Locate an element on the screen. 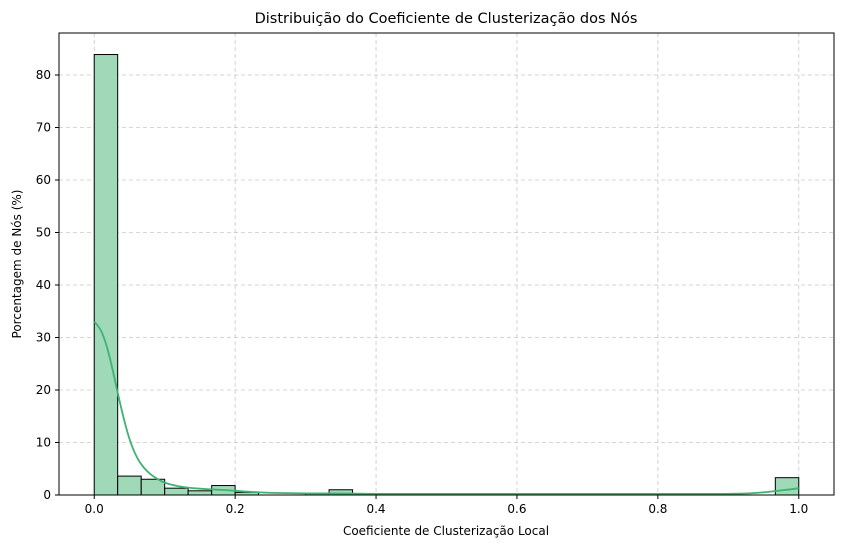 This screenshot has height=552, width=842. x-axis-label: Coeficiente de Clusterização Local is located at coordinates (446, 531).